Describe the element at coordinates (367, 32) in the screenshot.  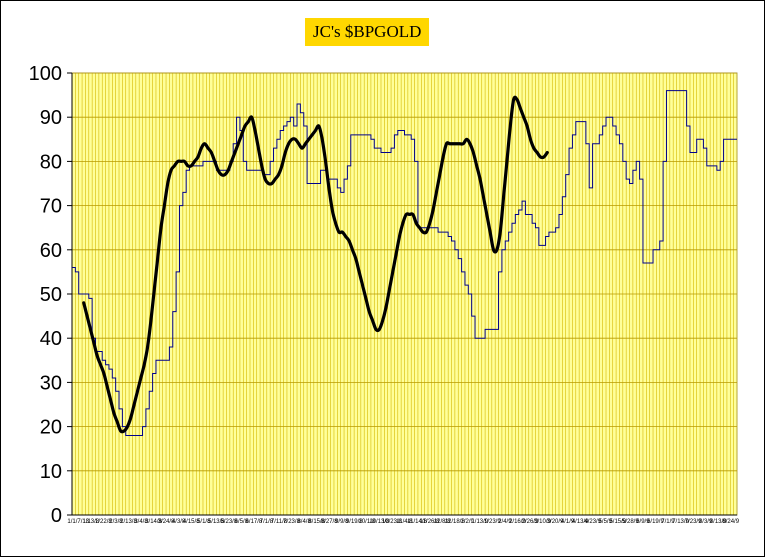
I see `chart-title: JC's $BPGOLD` at that location.